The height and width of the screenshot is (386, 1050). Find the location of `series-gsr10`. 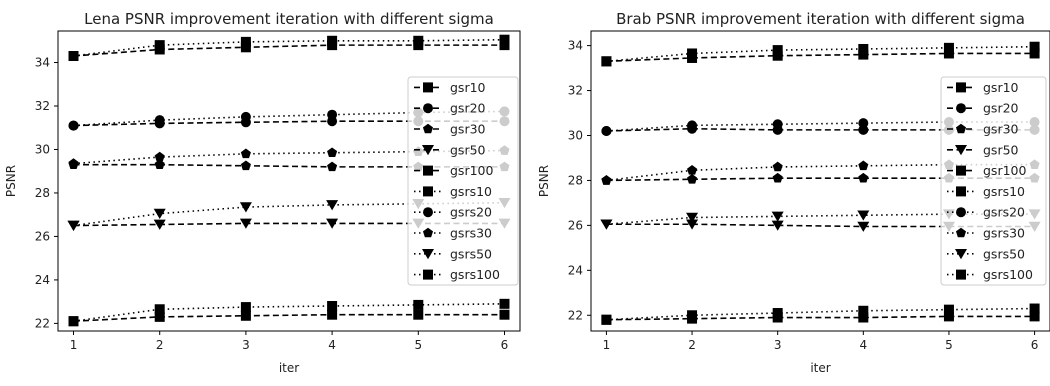

series-gsr10 is located at coordinates (289, 50).